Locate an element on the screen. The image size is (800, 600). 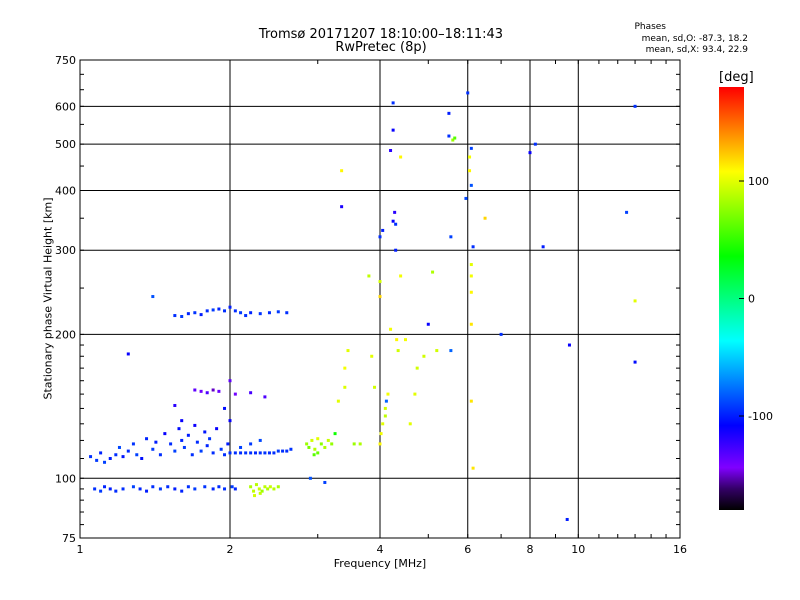
colorbar-tick-label: 100 is located at coordinates (758, 181).